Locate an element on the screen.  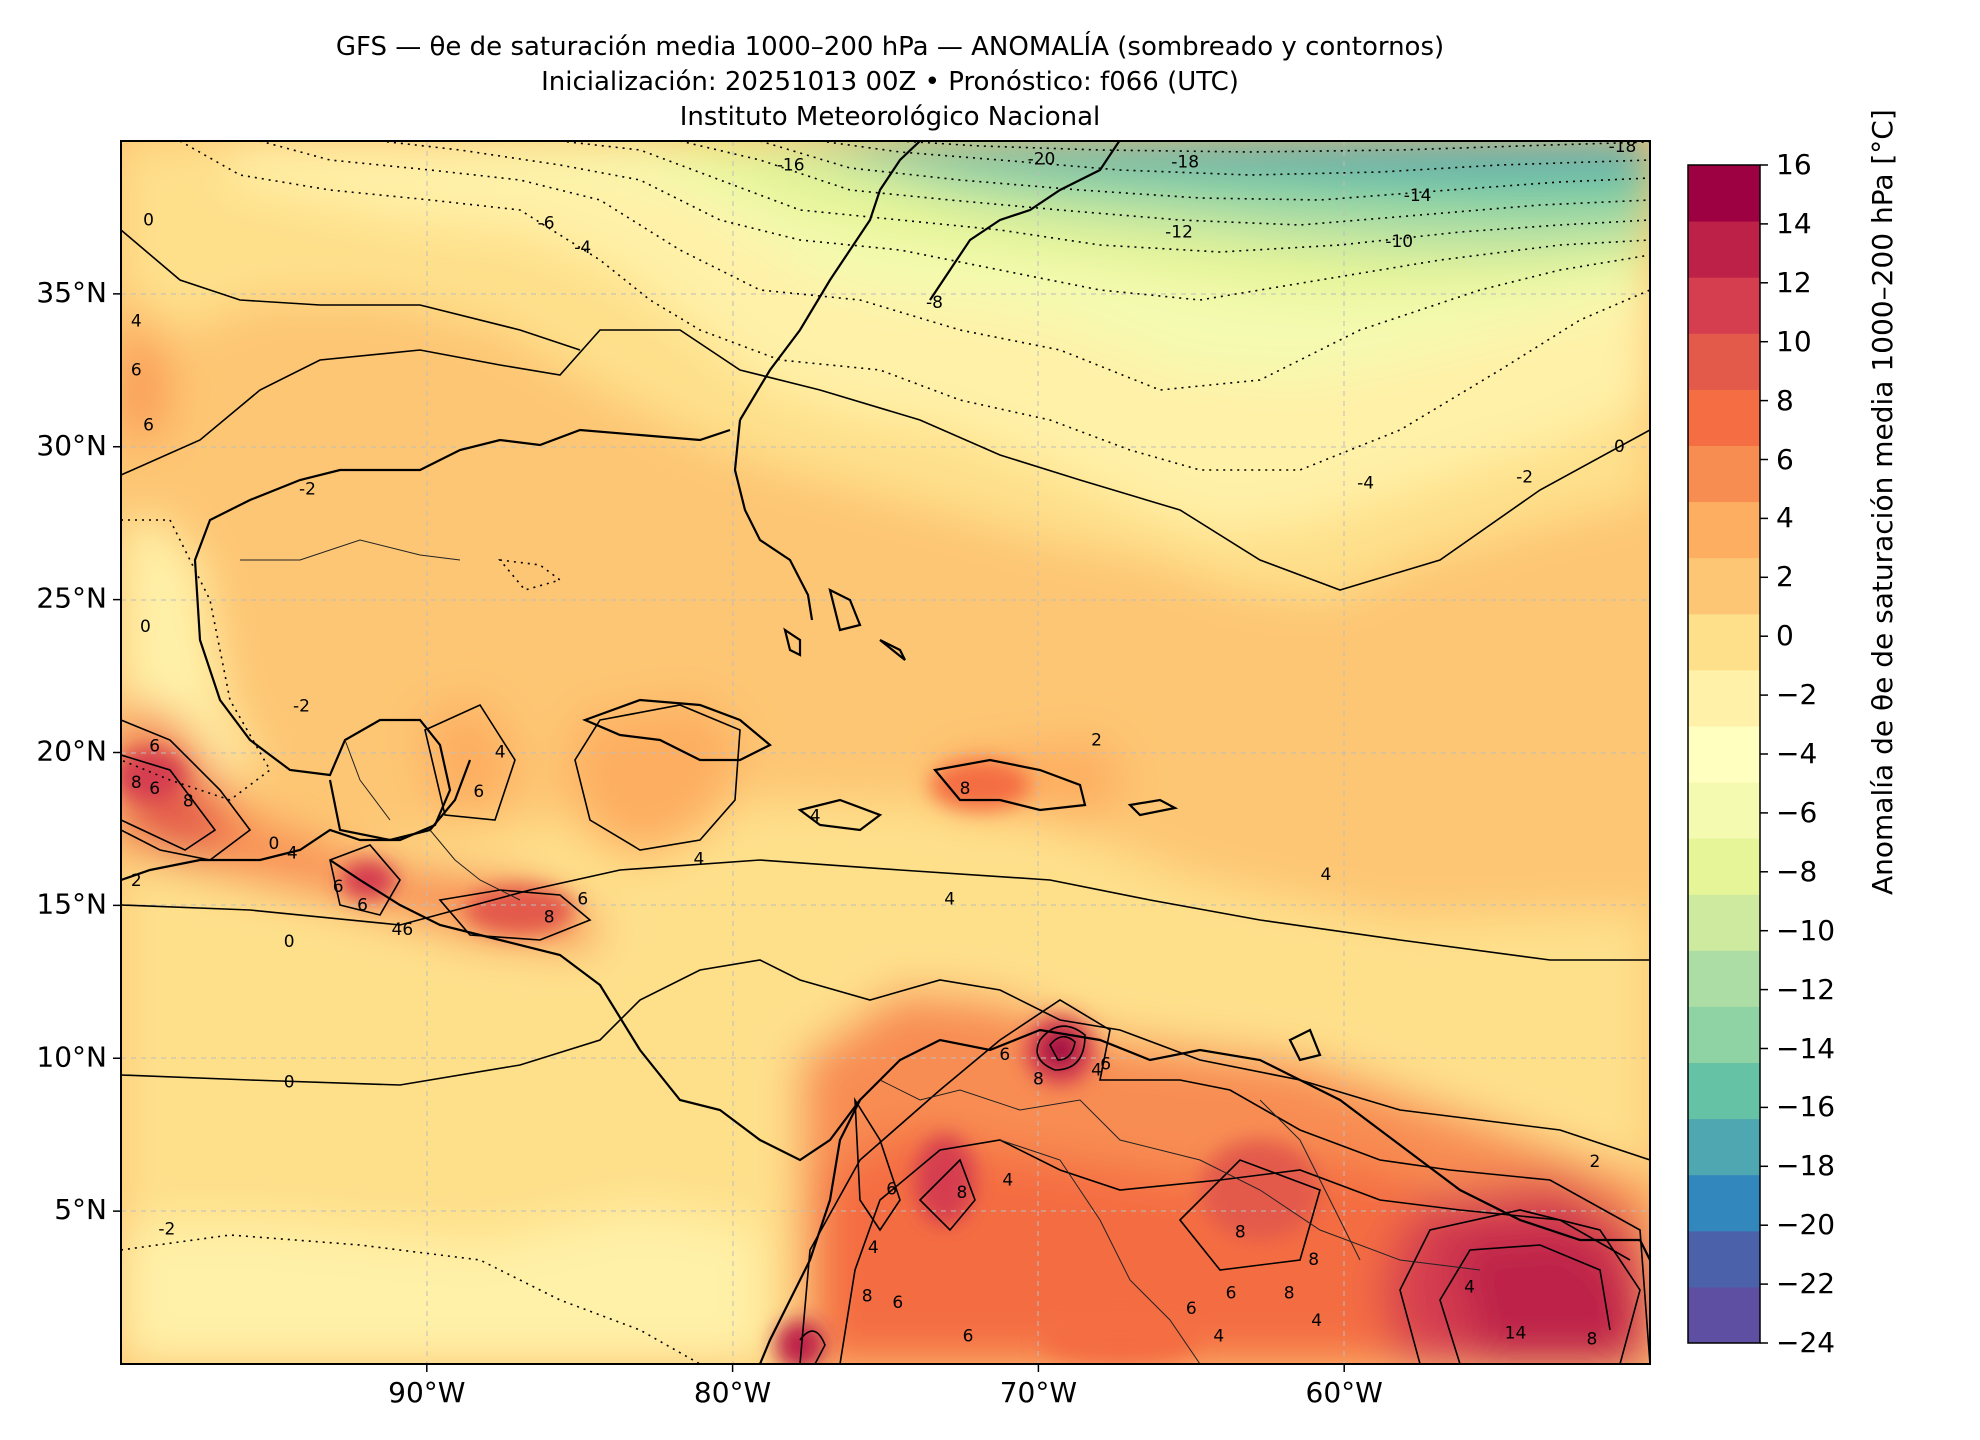
colorbar-tick-label: −16 is located at coordinates (1806, 1107).